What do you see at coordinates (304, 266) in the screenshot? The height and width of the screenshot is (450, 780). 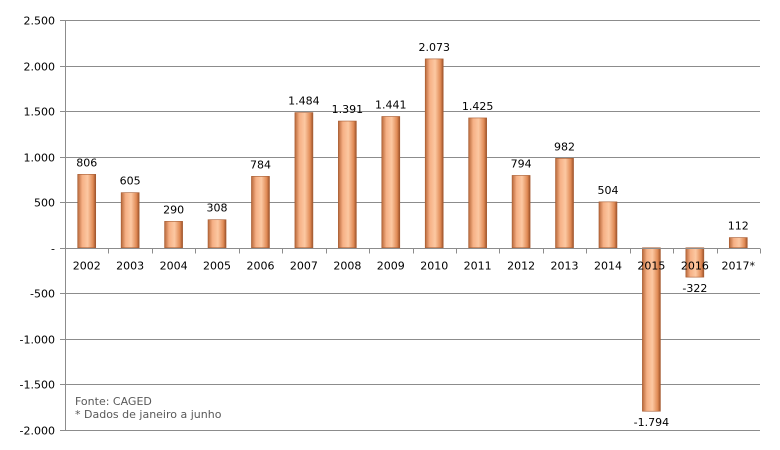 I see `x-tick-label: 2007` at bounding box center [304, 266].